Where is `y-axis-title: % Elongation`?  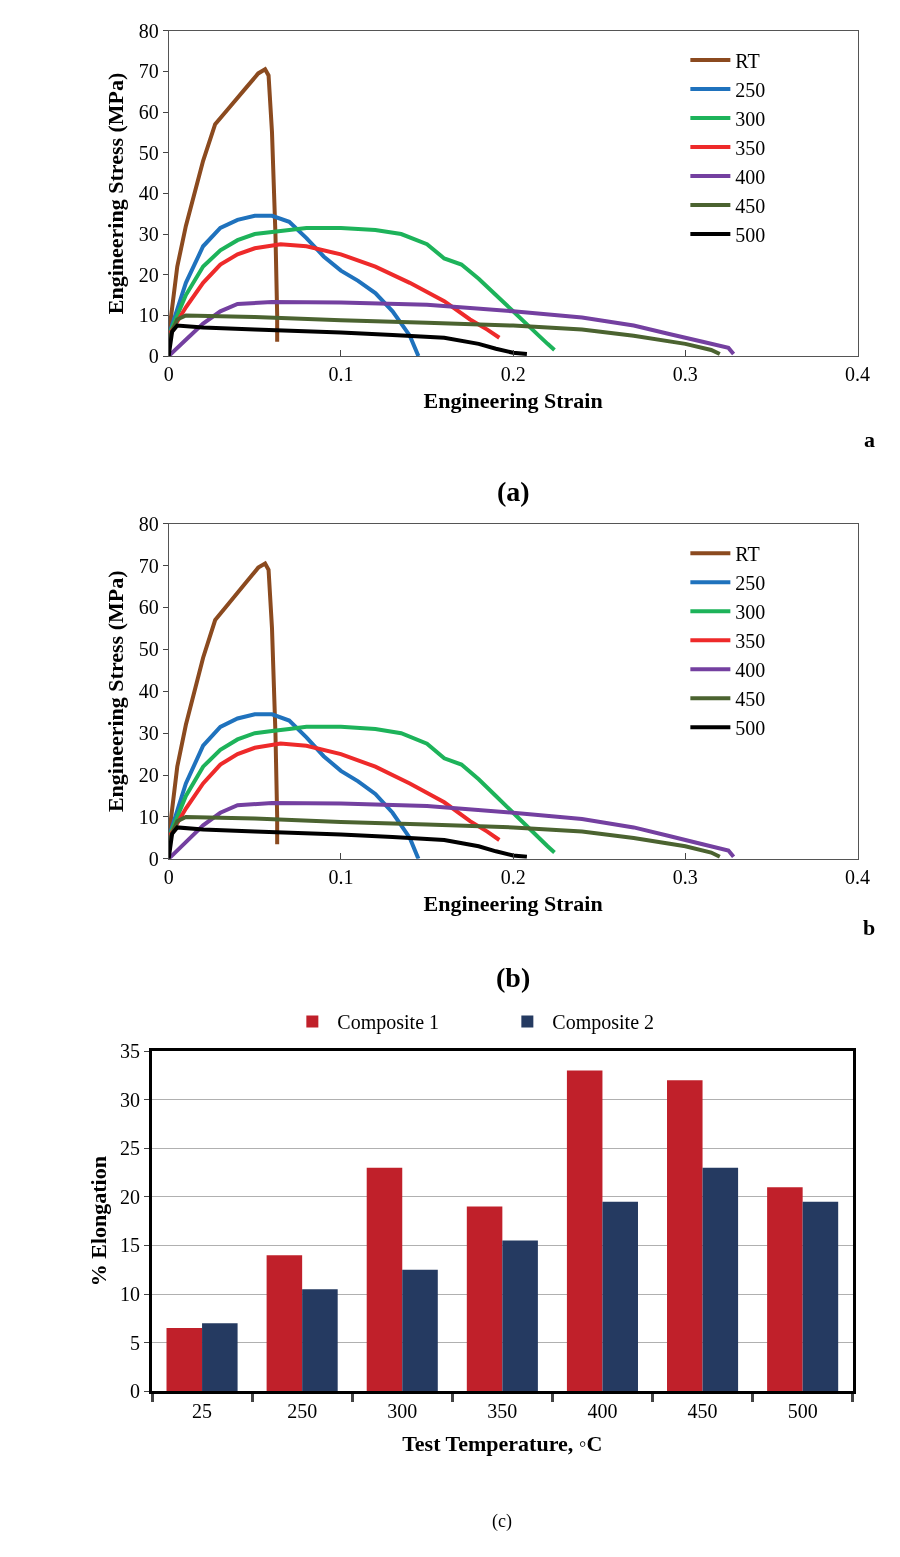 y-axis-title: % Elongation is located at coordinates (98, 1221).